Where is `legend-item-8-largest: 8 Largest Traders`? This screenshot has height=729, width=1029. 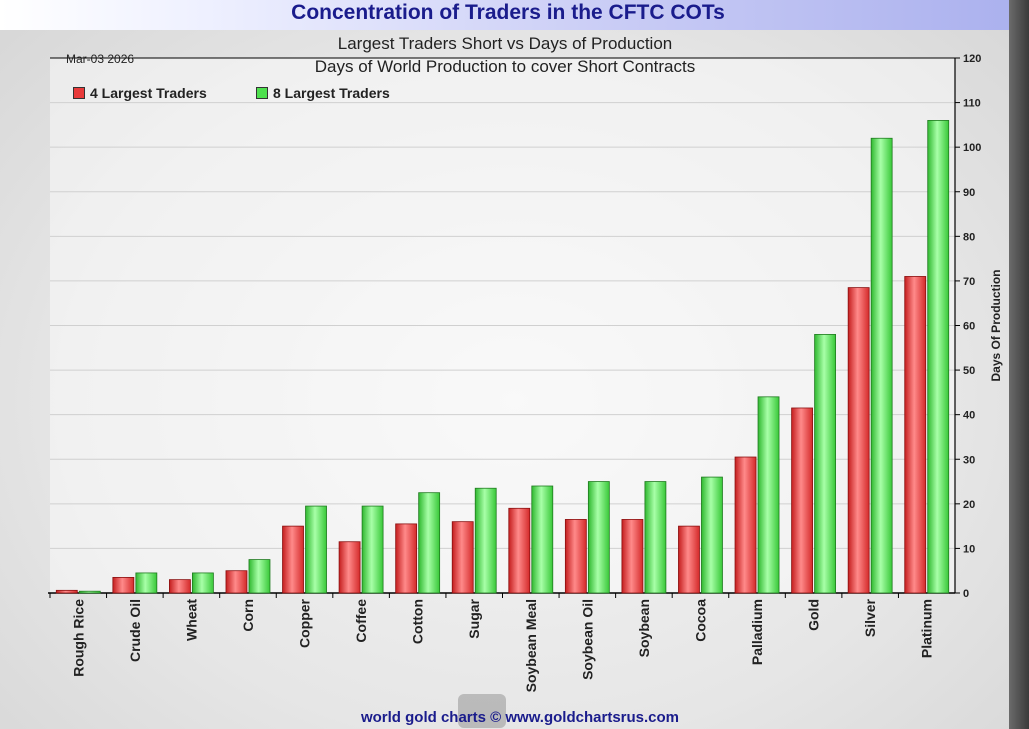
legend-item-8-largest: 8 Largest Traders is located at coordinates (323, 93).